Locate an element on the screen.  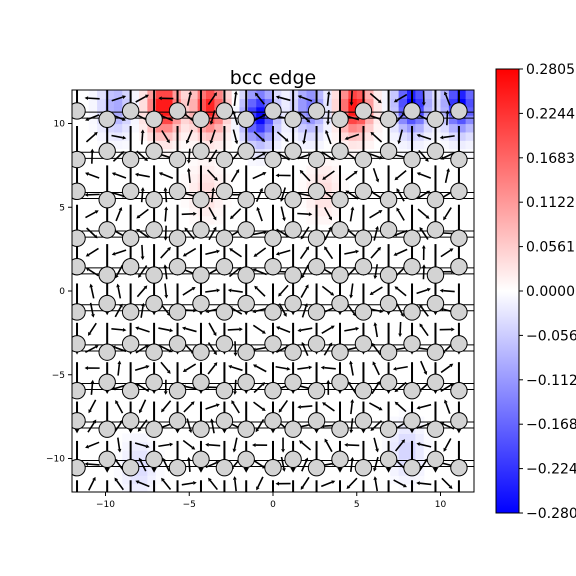
y-tick-label: 5 is located at coordinates (62, 208).